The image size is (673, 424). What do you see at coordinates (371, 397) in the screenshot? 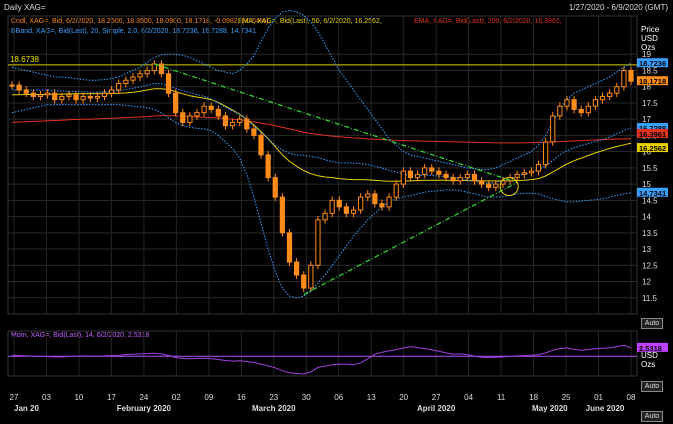
I see `x-tick-label: 13` at bounding box center [371, 397].